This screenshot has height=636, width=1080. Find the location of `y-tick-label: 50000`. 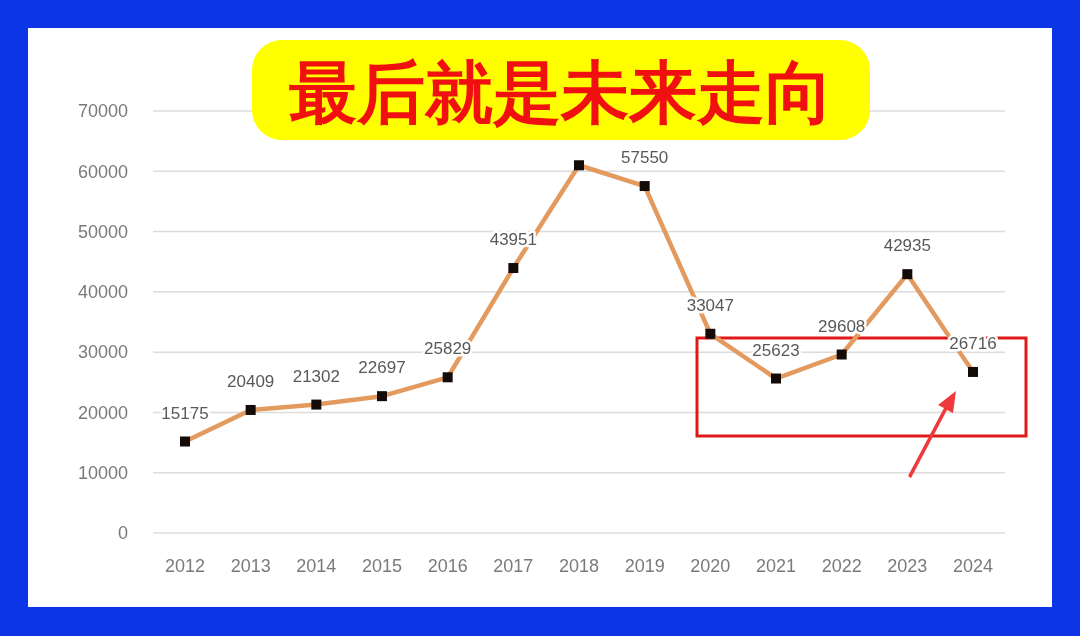

y-tick-label: 50000 is located at coordinates (102, 231).